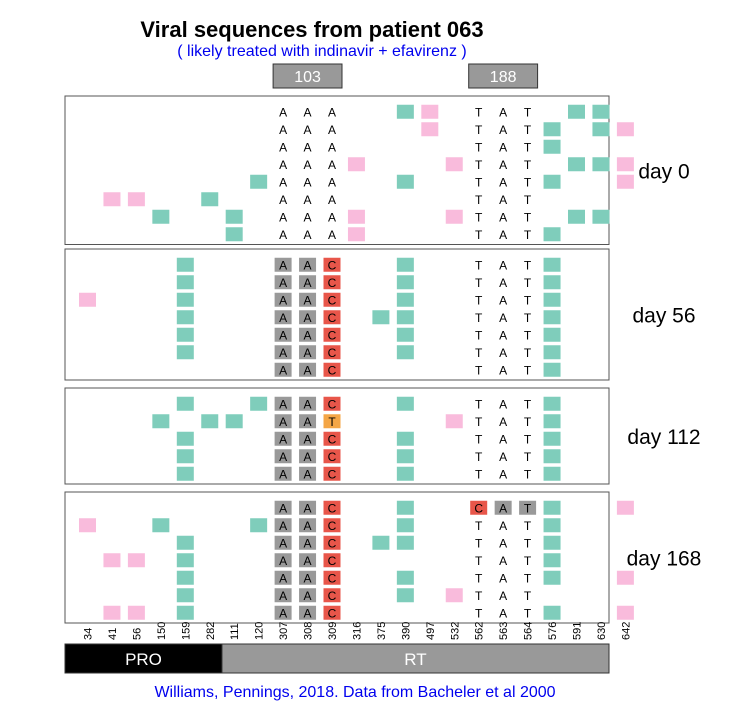 The width and height of the screenshot is (750, 705). What do you see at coordinates (333, 631) in the screenshot?
I see `position-tick-label: 309` at bounding box center [333, 631].